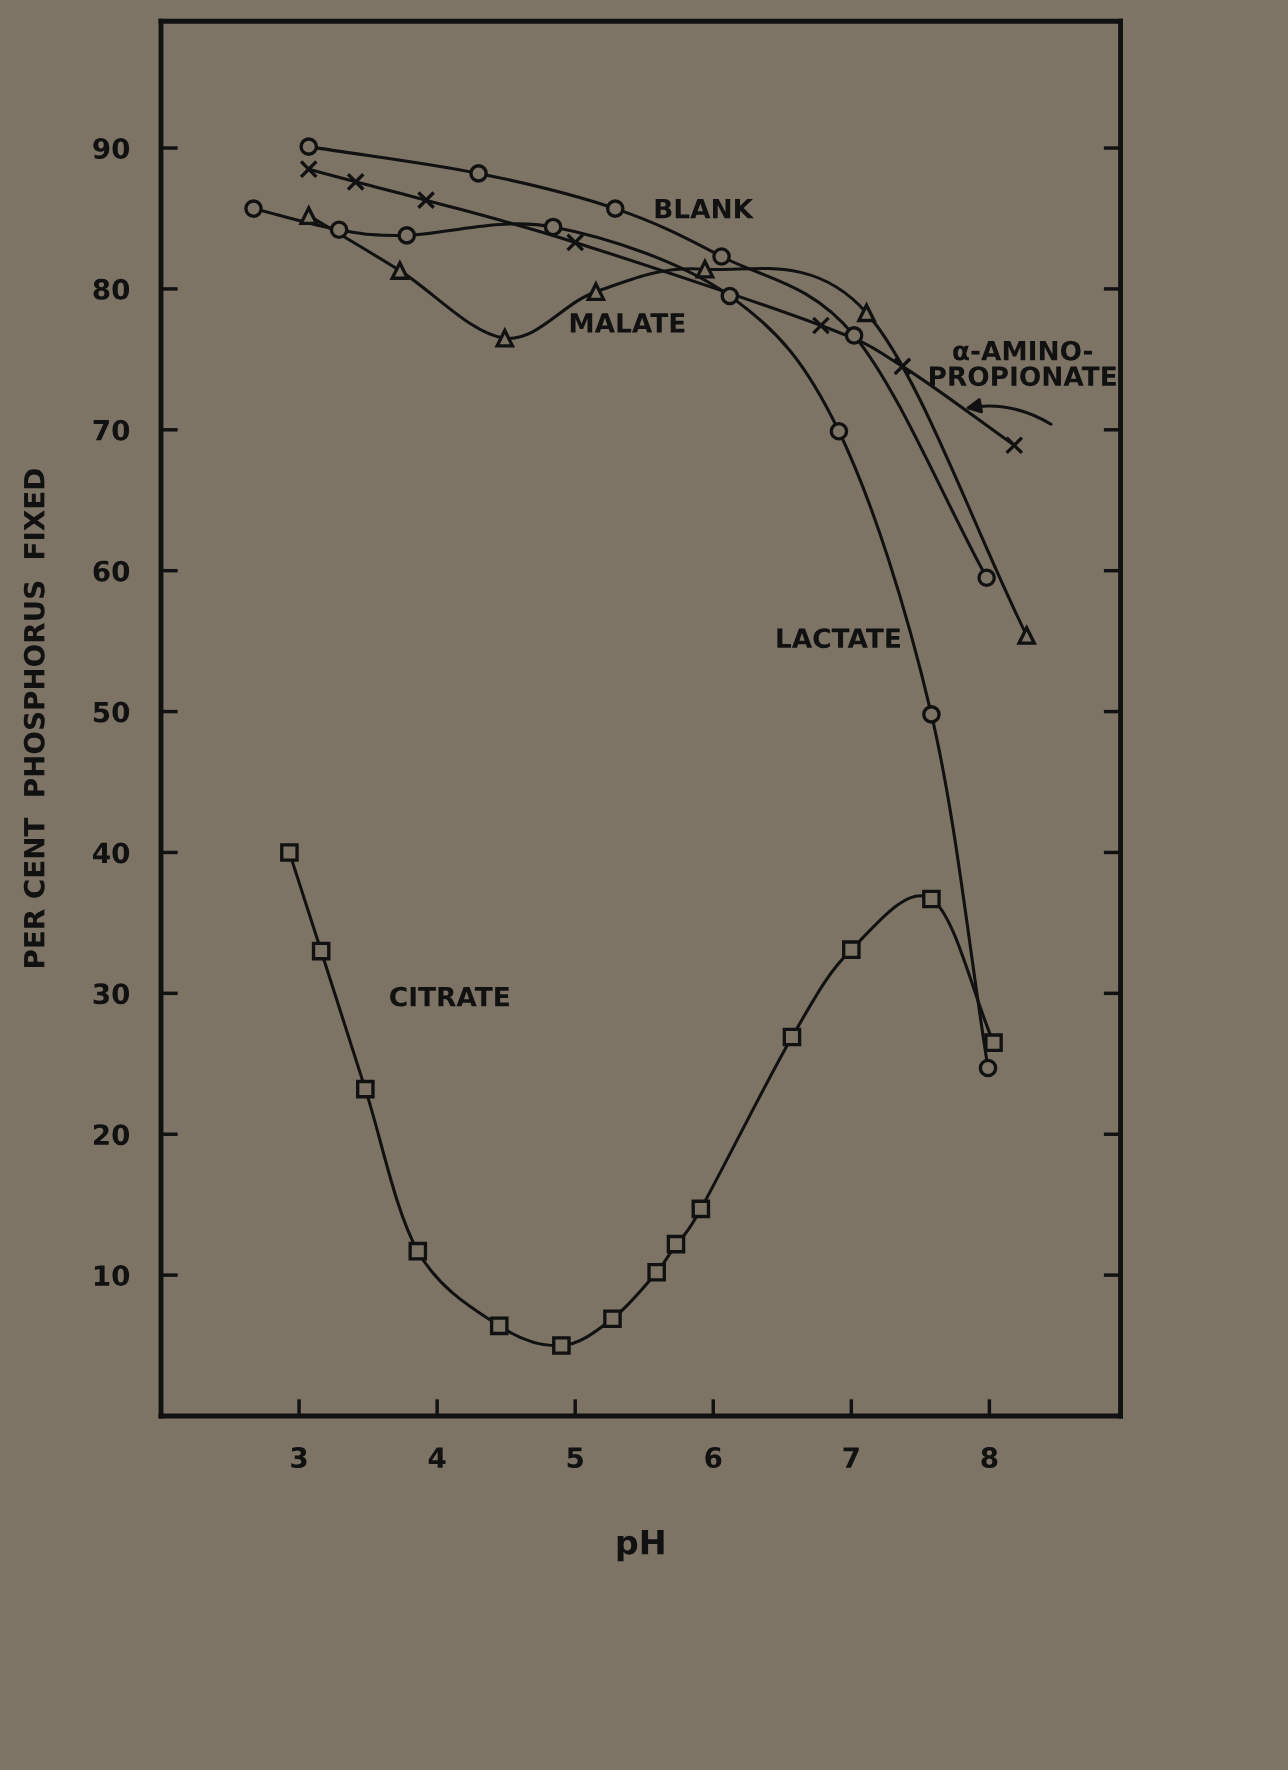 The width and height of the screenshot is (1288, 1770). Describe the element at coordinates (111, 148) in the screenshot. I see `y-tick-label: 90` at that location.